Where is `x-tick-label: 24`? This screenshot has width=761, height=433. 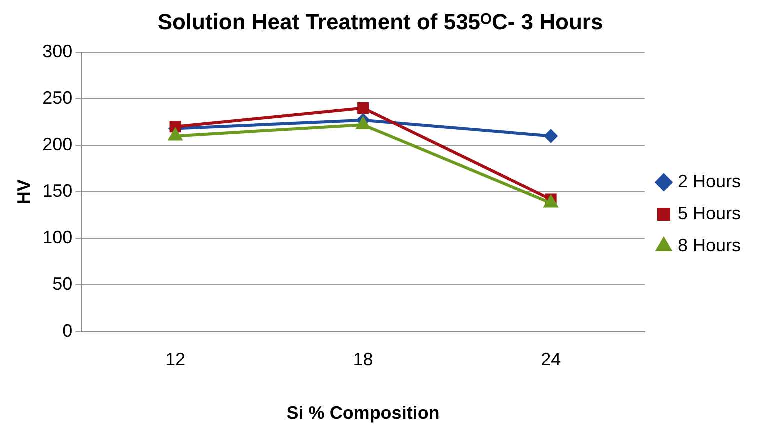
x-tick-label: 24 is located at coordinates (551, 360).